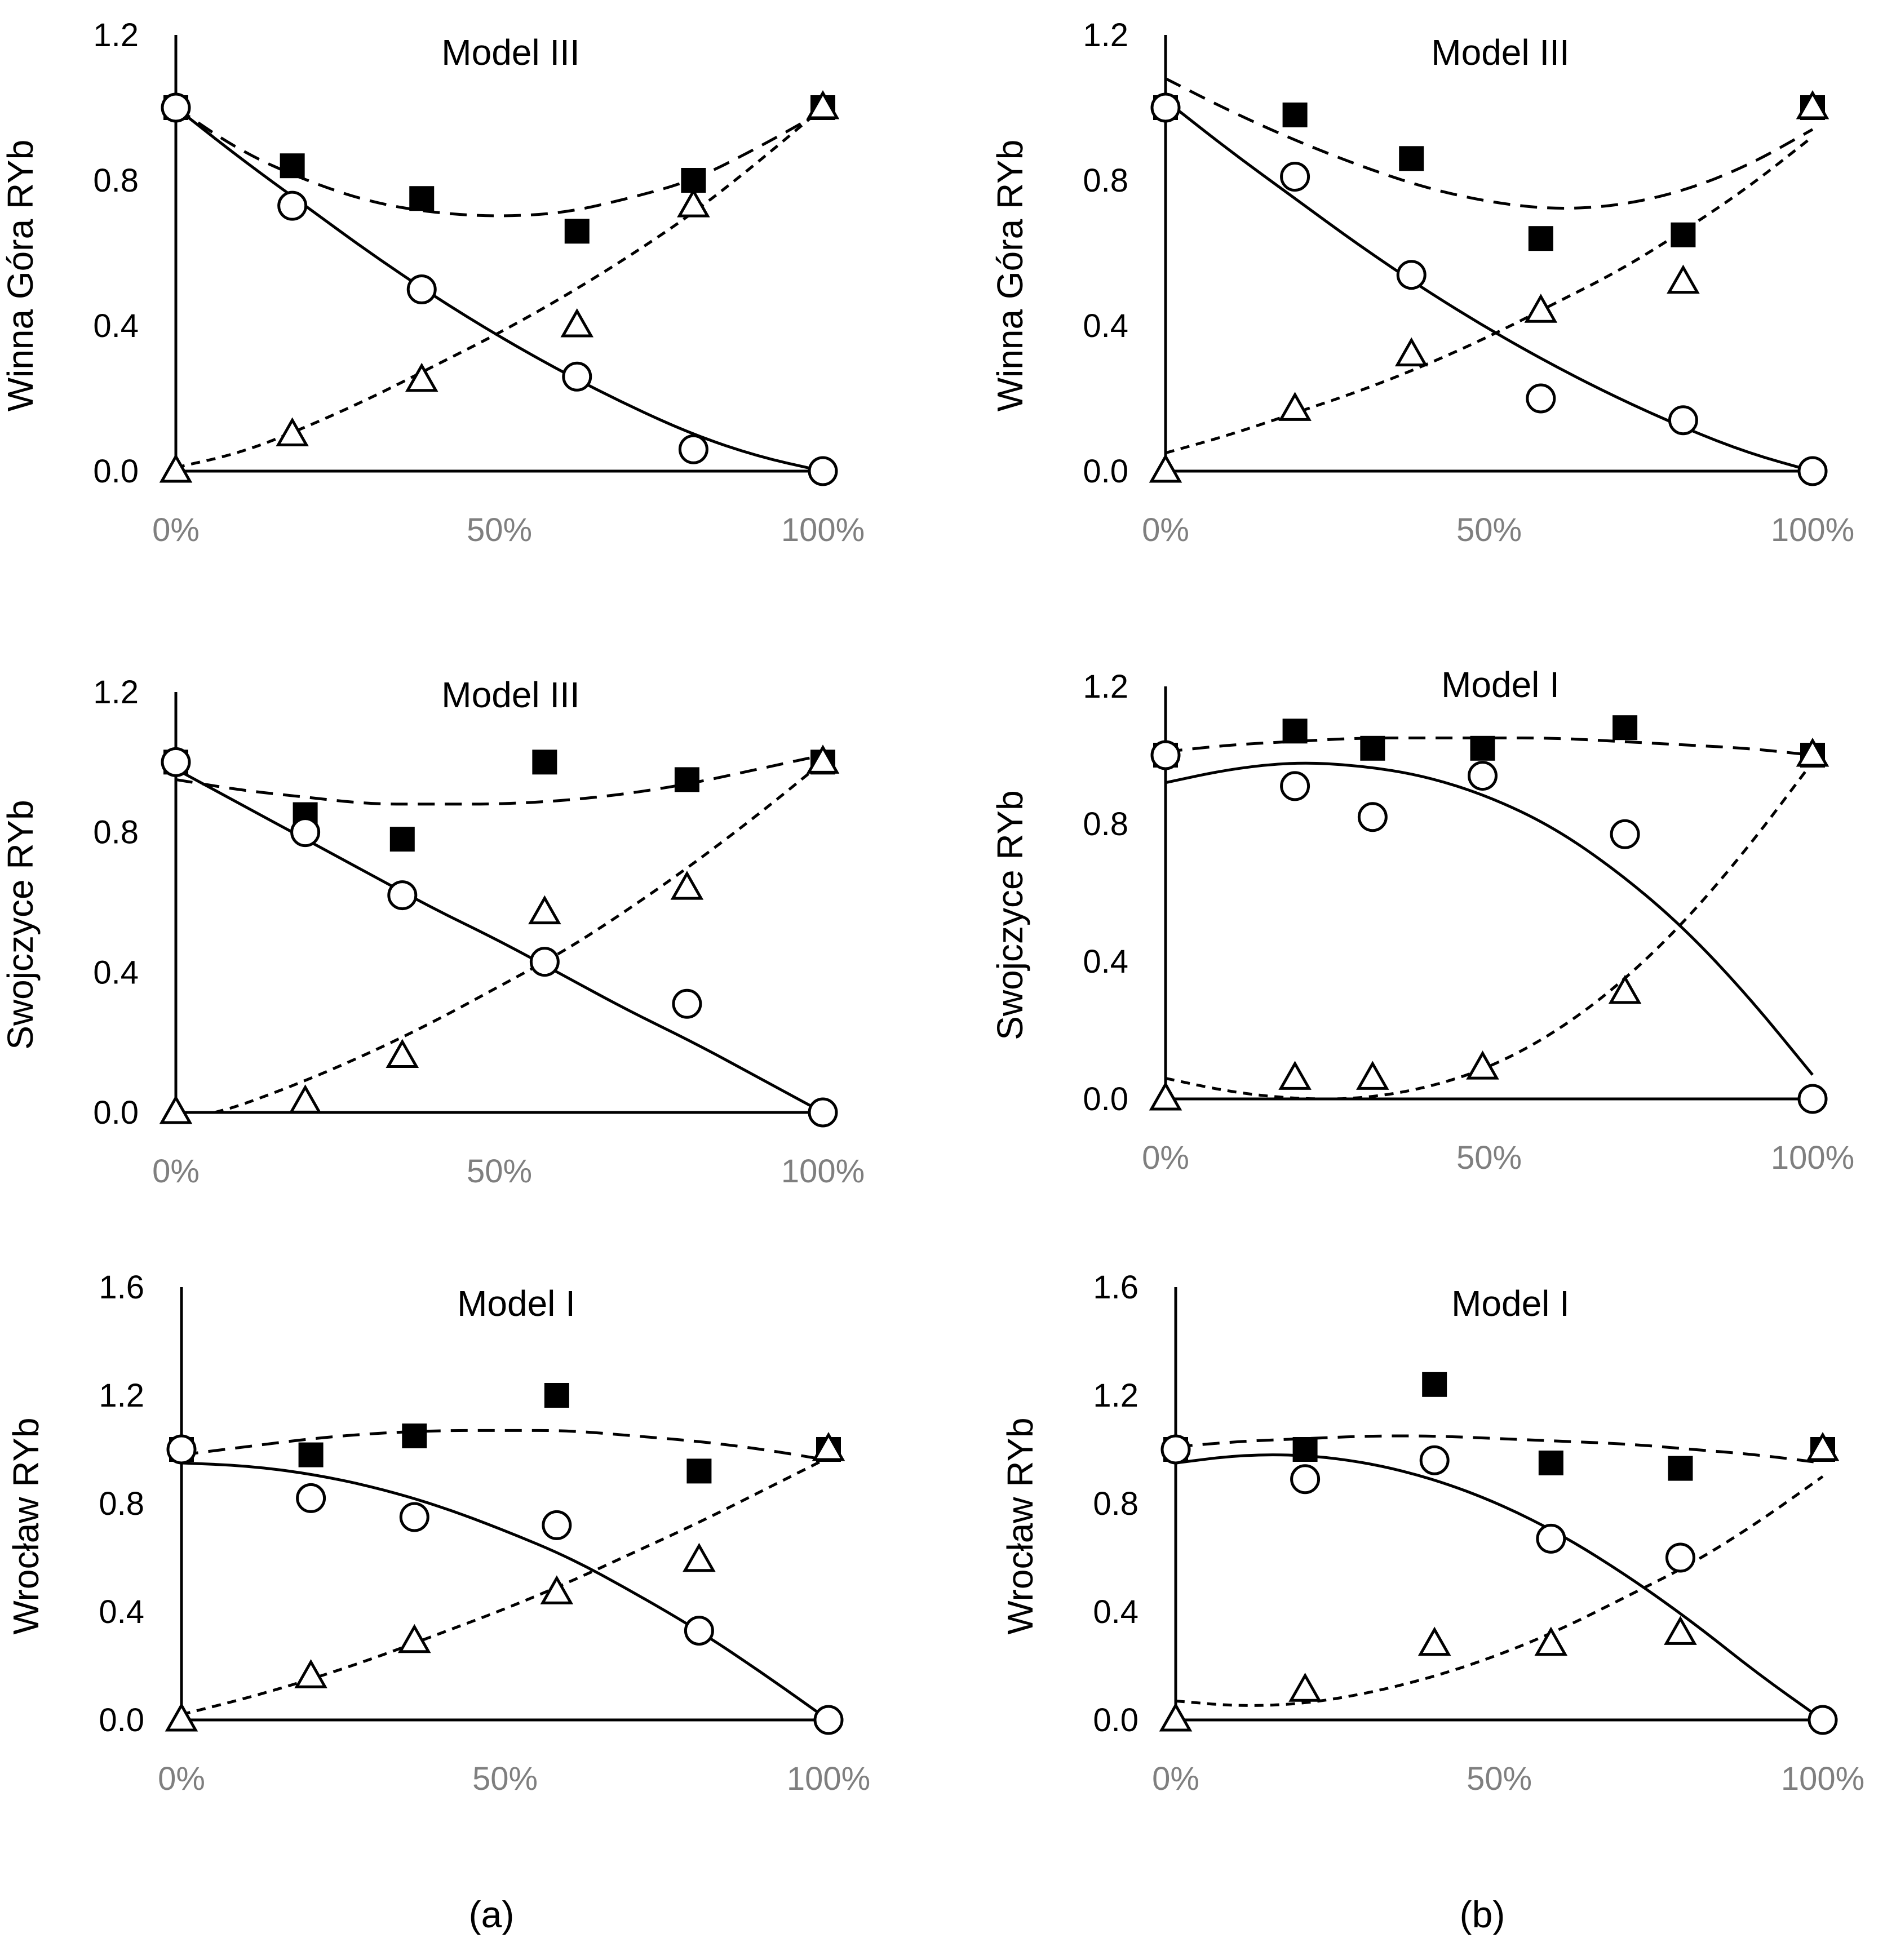 Image resolution: width=1896 pixels, height=1960 pixels. Describe the element at coordinates (1116, 1287) in the screenshot. I see `y-tick-label: 1.6` at that location.